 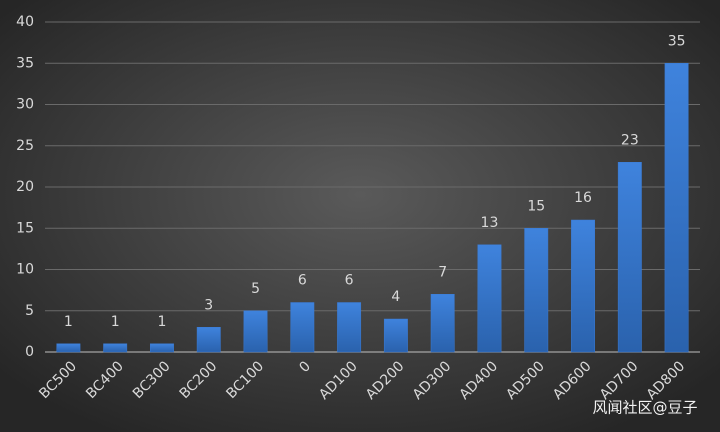 What do you see at coordinates (395, 297) in the screenshot?
I see `data-label: 4` at bounding box center [395, 297].